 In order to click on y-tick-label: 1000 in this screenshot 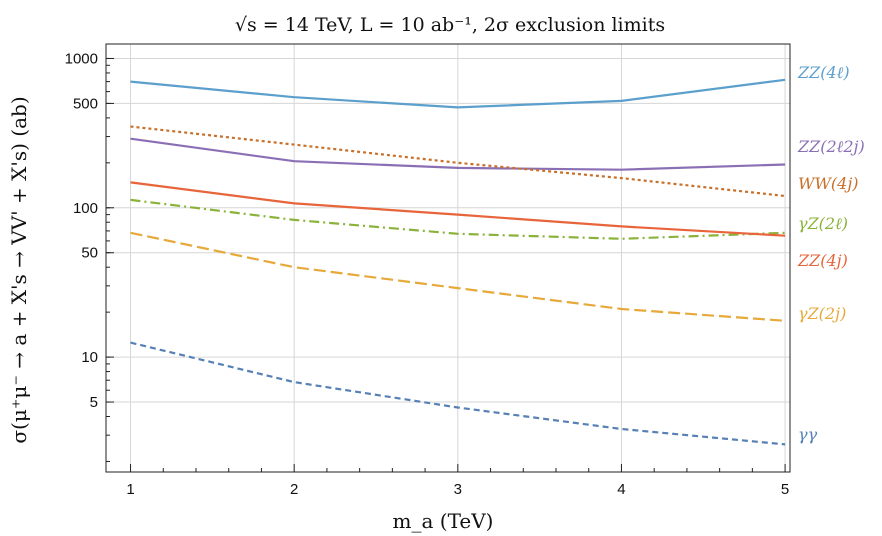, I will do `click(81, 58)`.